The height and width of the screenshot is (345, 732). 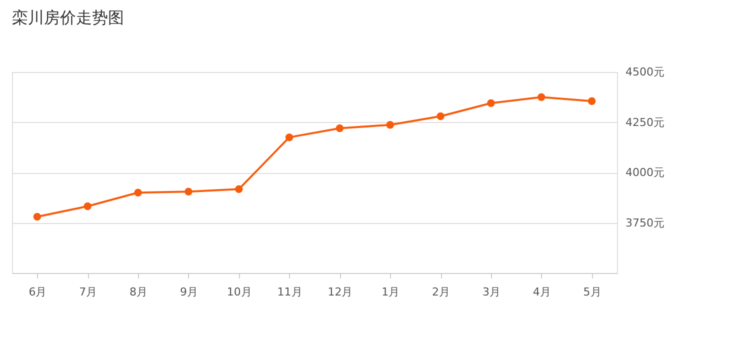 I want to click on y-tick-label: 4500元, so click(x=645, y=72).